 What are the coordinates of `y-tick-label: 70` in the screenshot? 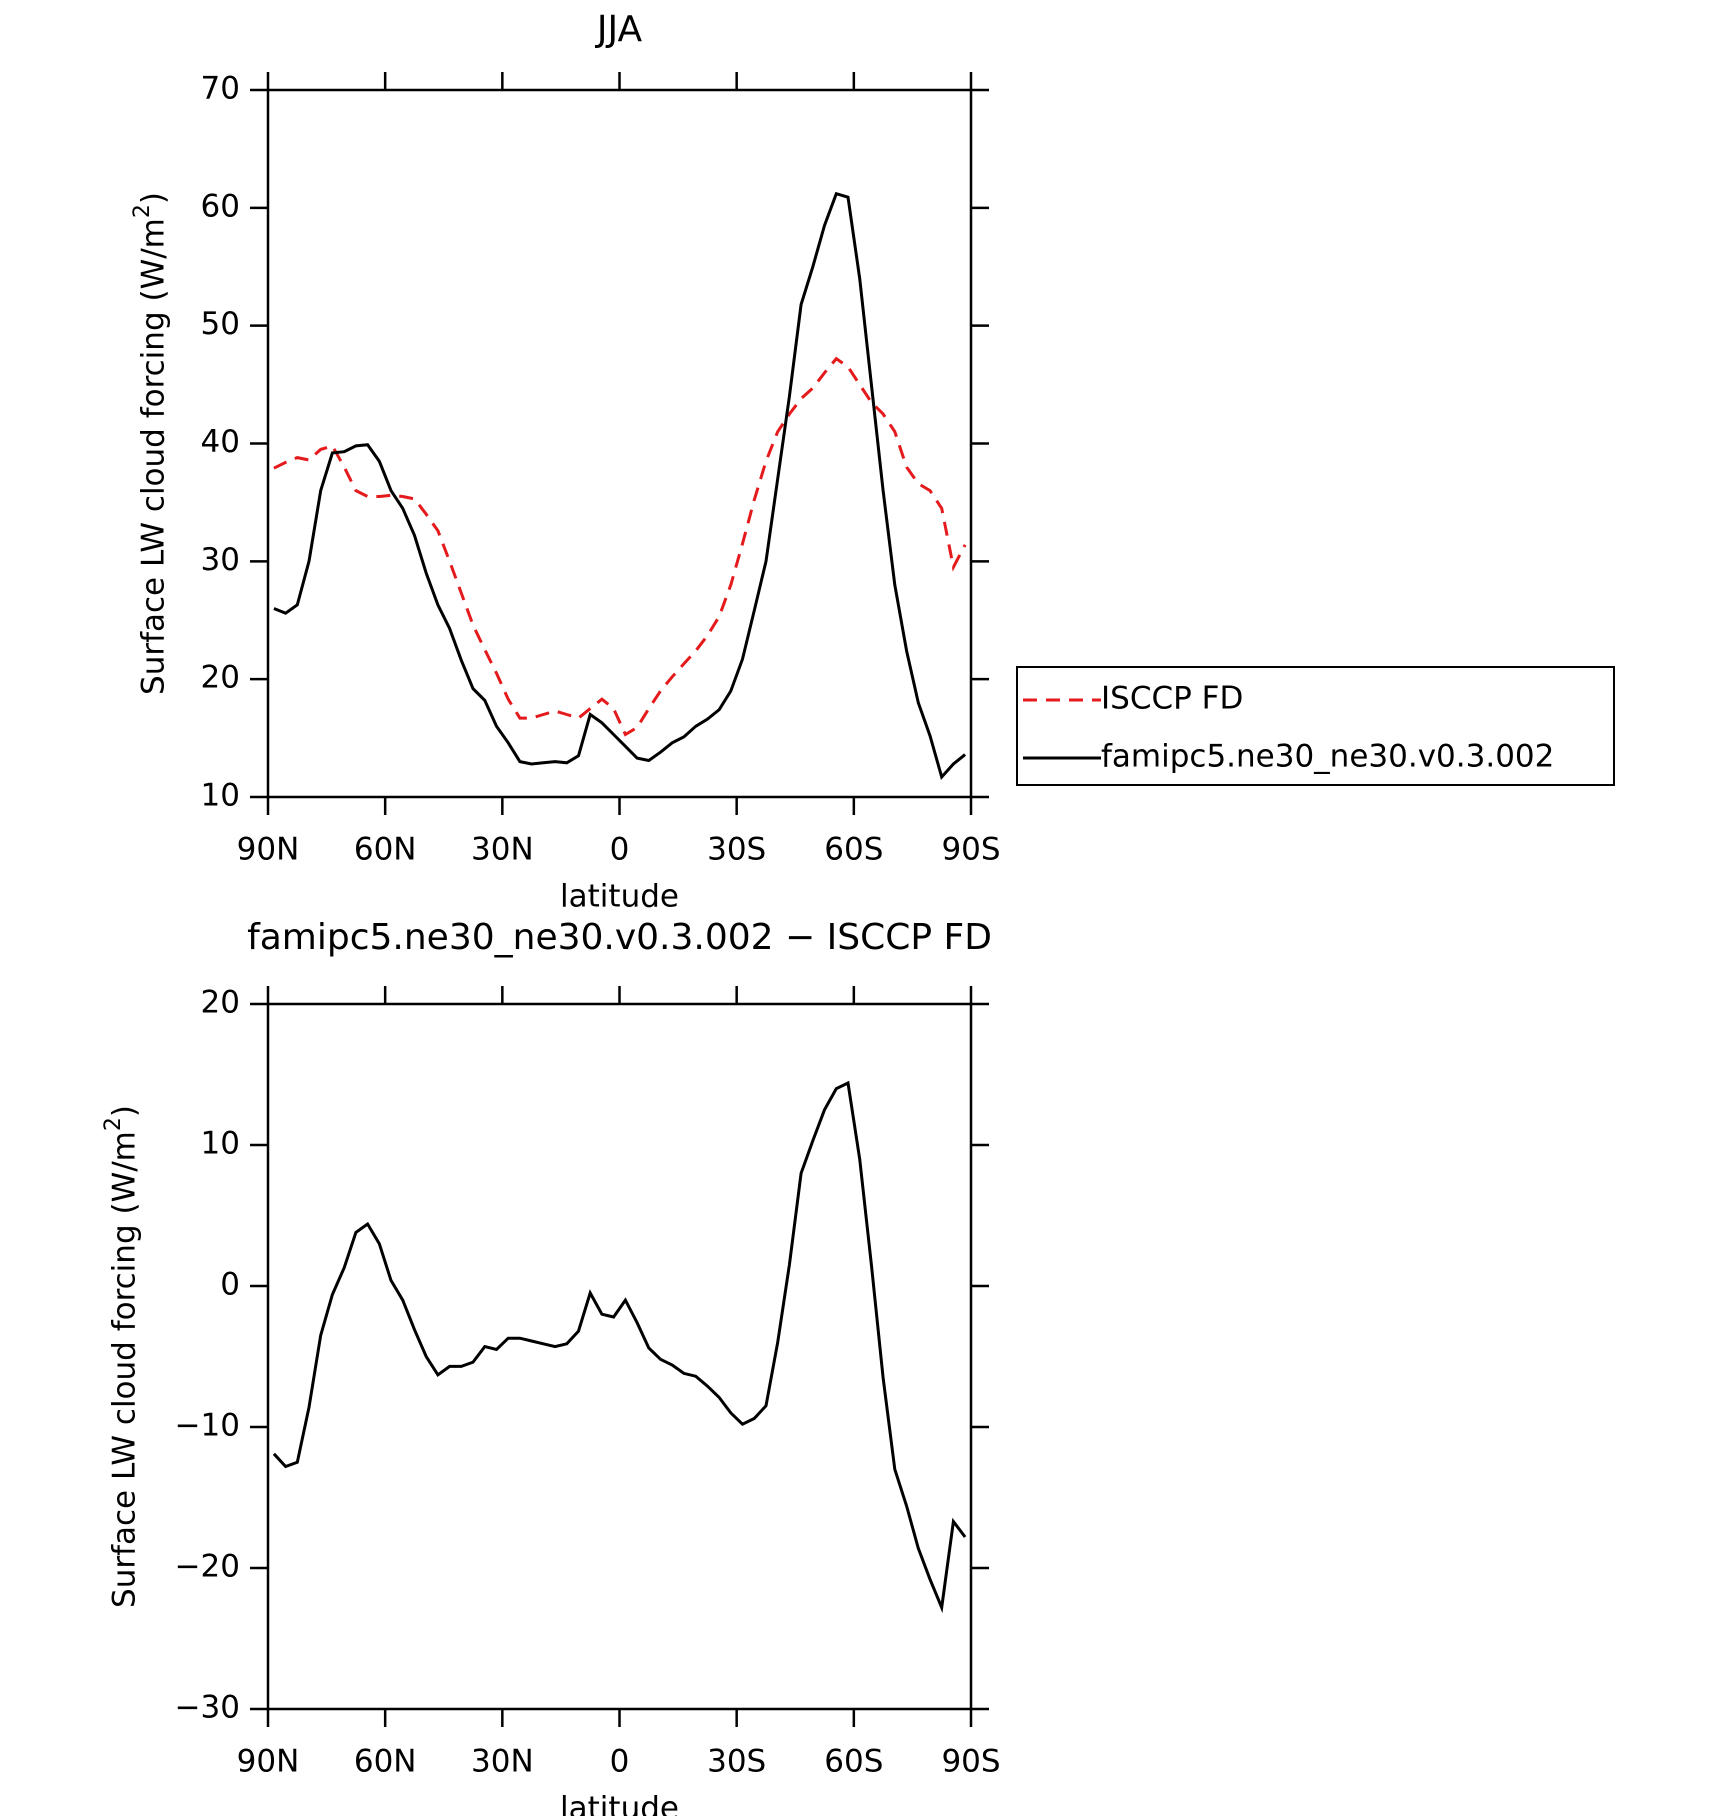 It's located at (220, 89).